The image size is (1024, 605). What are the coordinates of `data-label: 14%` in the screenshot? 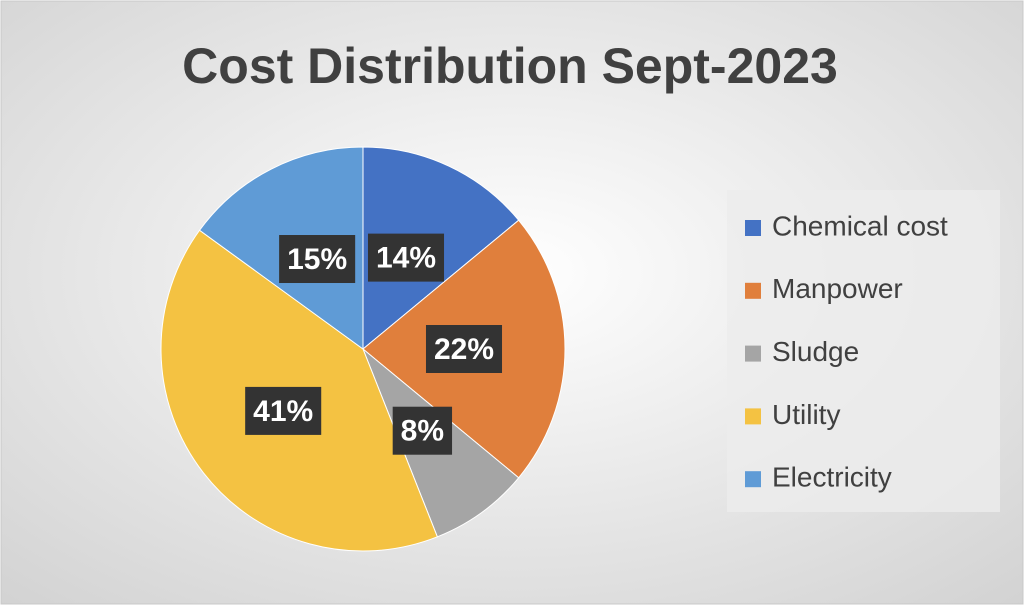 It's located at (406, 258).